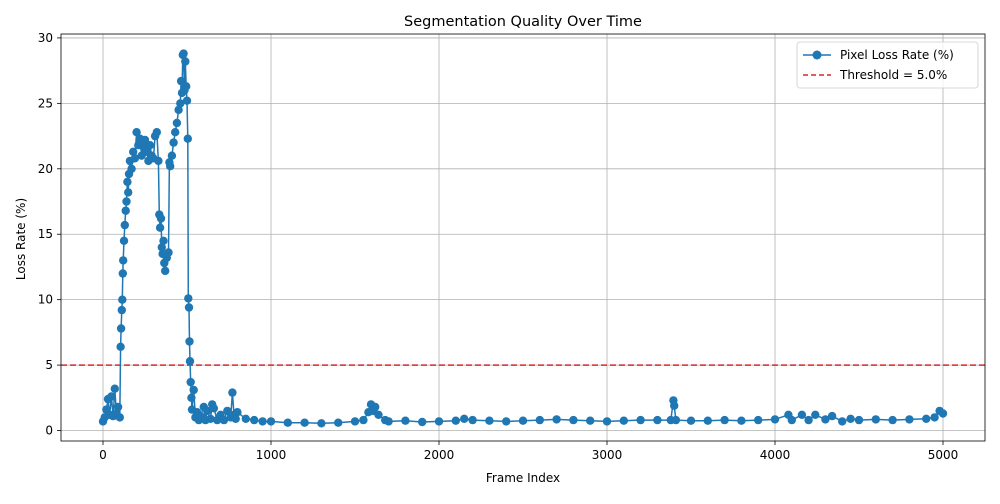  What do you see at coordinates (523, 478) in the screenshot?
I see `x-axis-label: Frame Index` at bounding box center [523, 478].